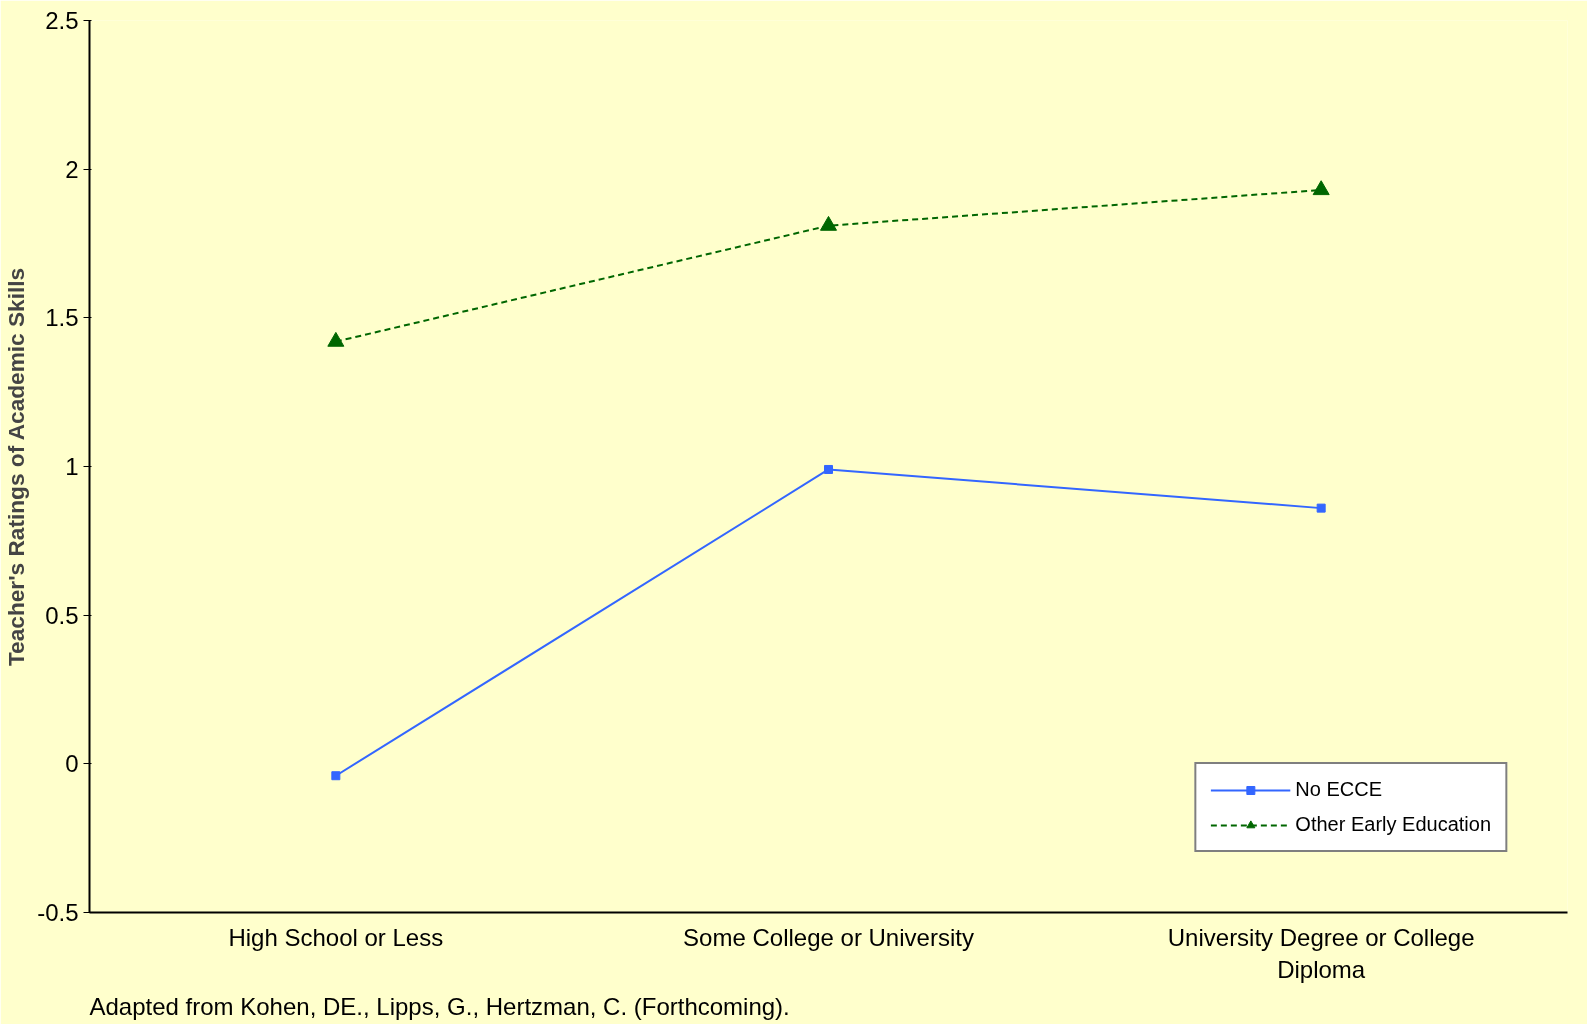 This screenshot has height=1024, width=1587. I want to click on y-tick-label: 2.5, so click(62, 20).